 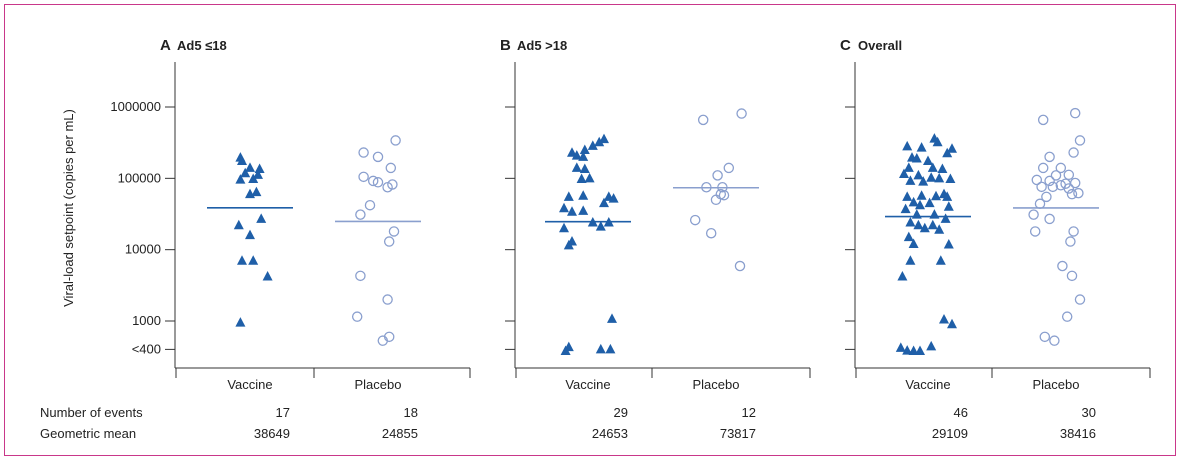 What do you see at coordinates (950, 433) in the screenshot?
I see `panel-c-vaccine-geomean: 29109` at bounding box center [950, 433].